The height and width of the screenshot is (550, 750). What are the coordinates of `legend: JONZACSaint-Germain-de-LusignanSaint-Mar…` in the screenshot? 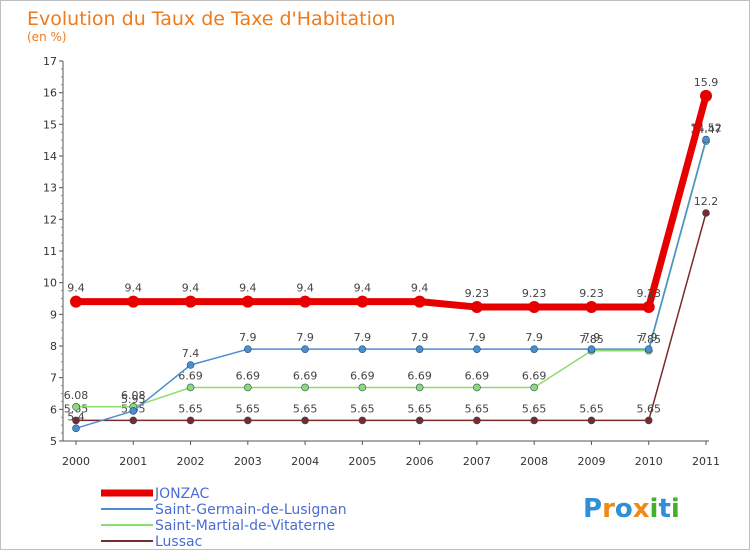 It's located at (224, 517).